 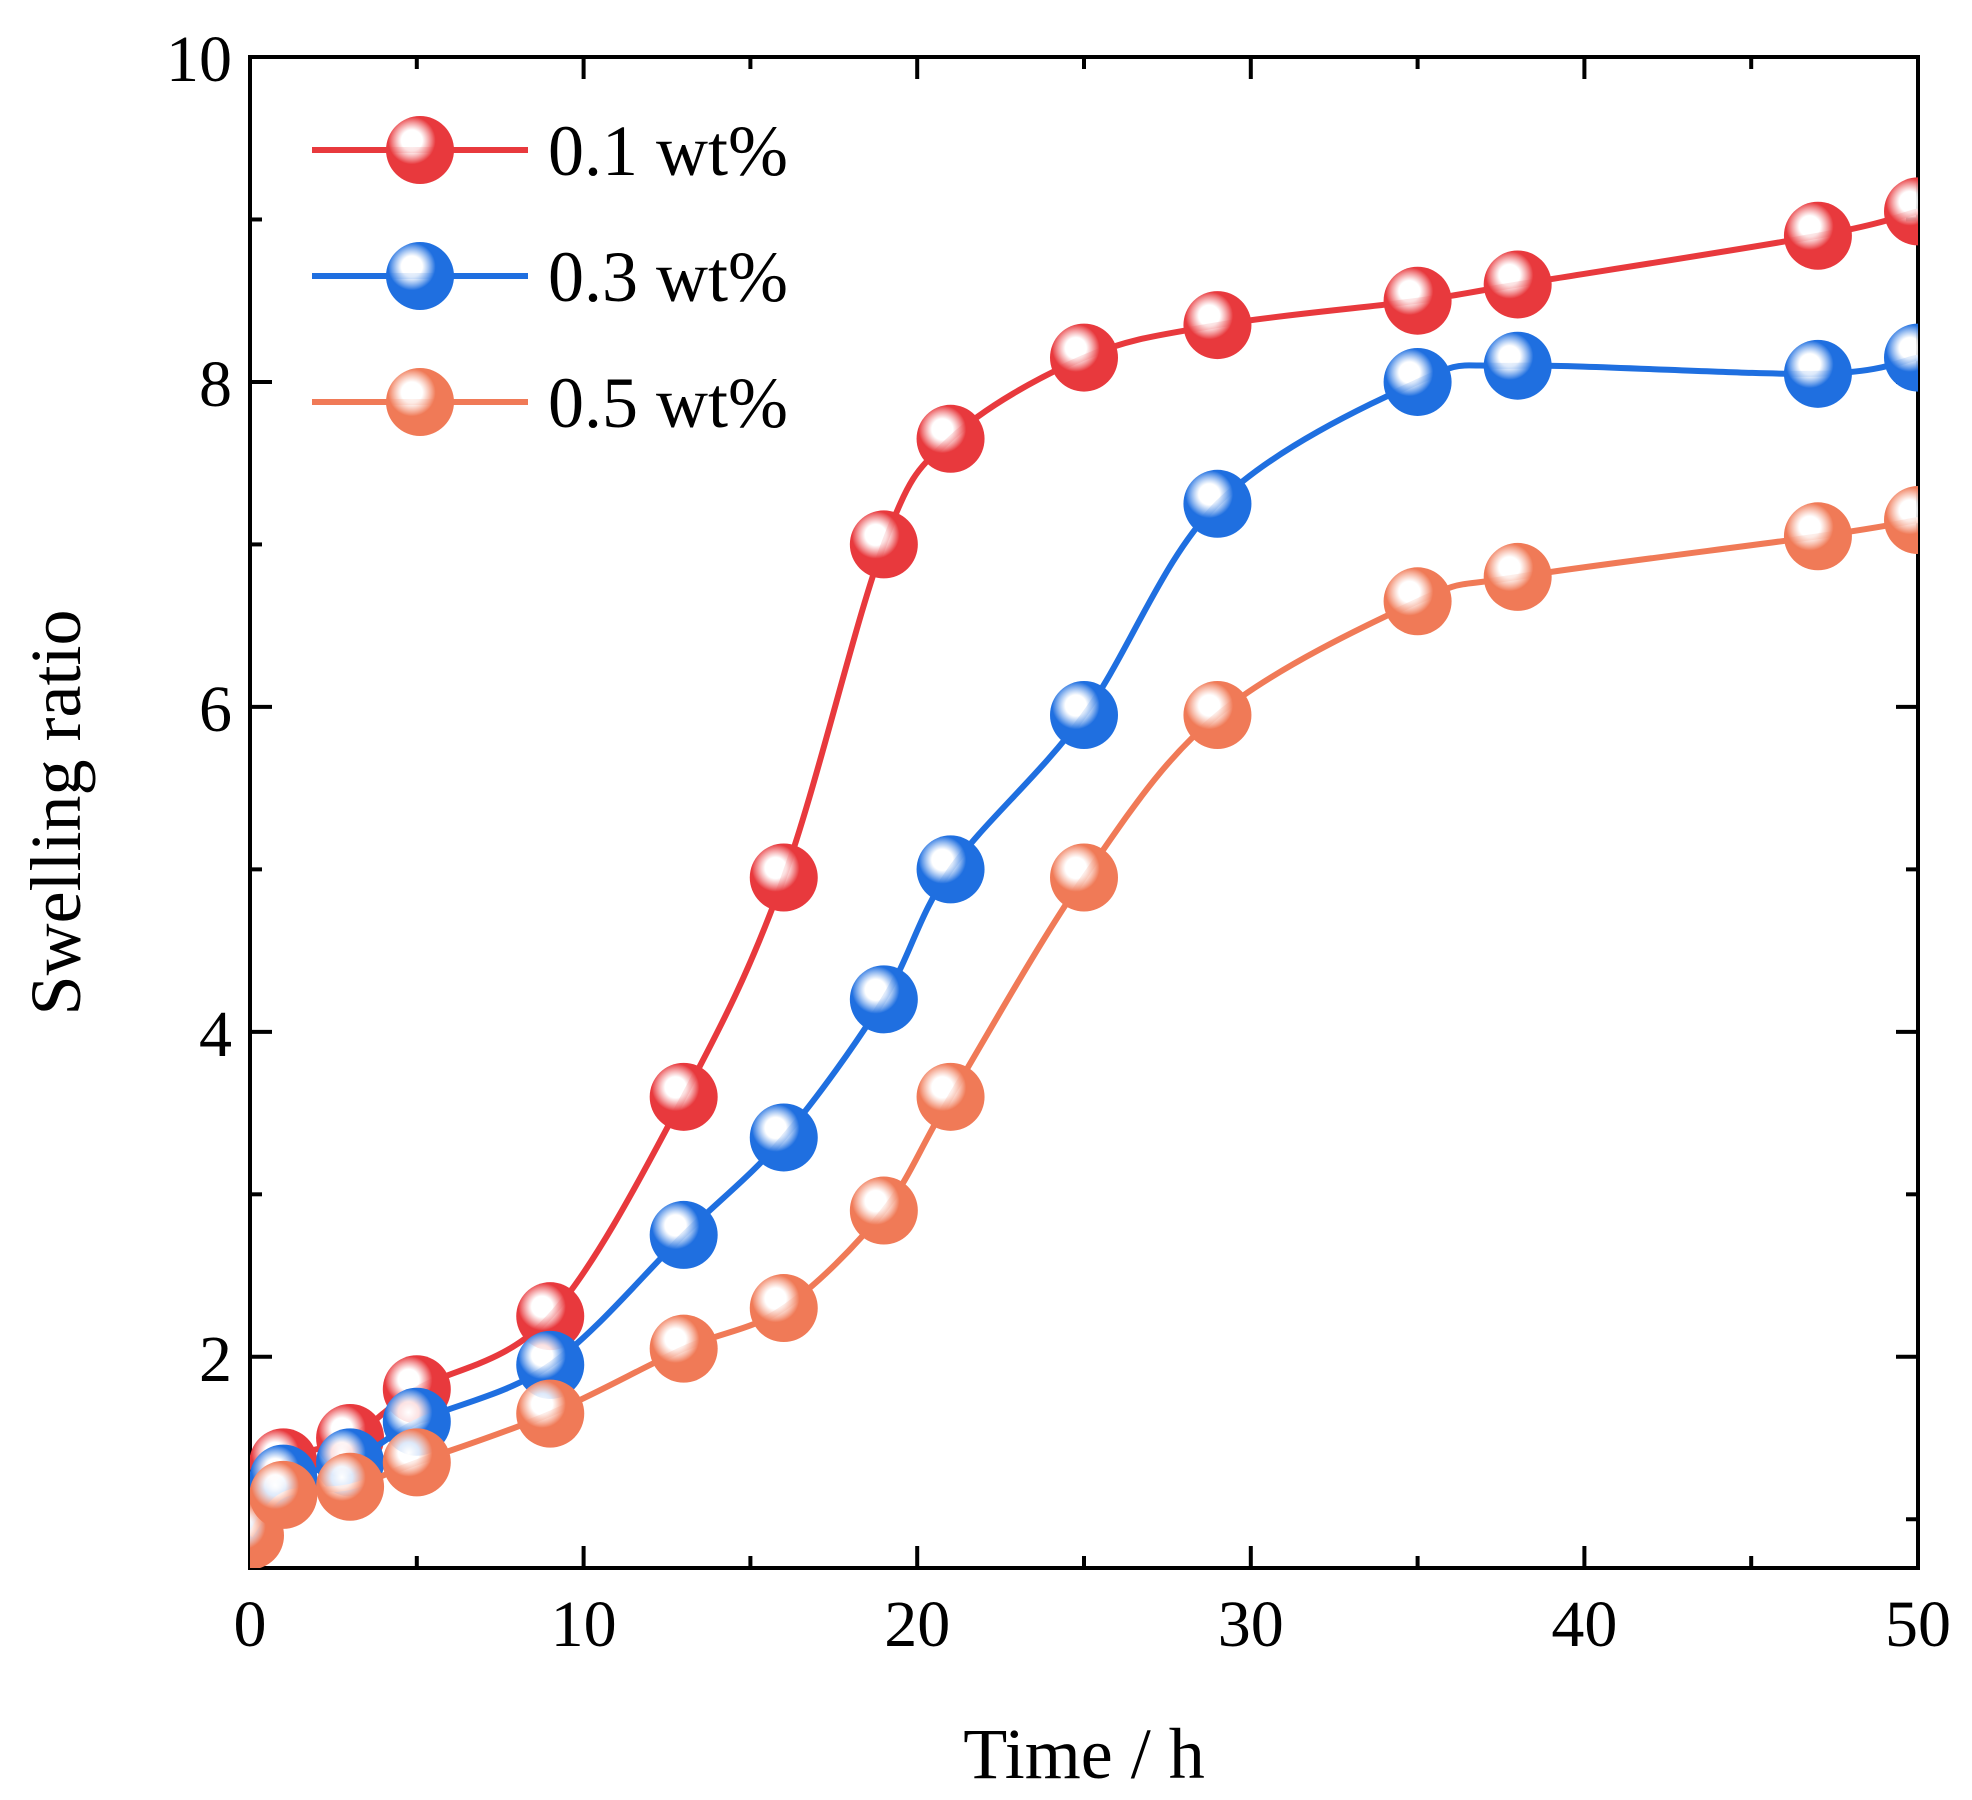 What do you see at coordinates (56, 813) in the screenshot?
I see `y-axis-title: Swelling ratio` at bounding box center [56, 813].